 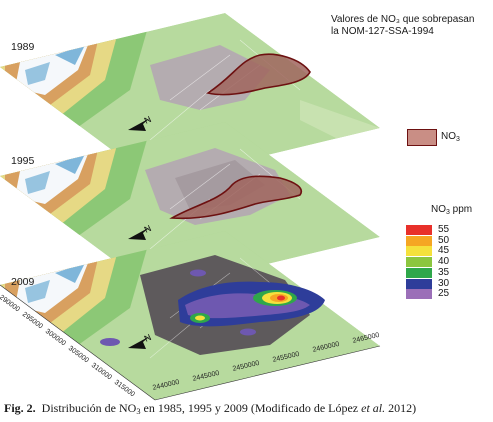 I want to click on scale-legend-value: 45, so click(x=444, y=251).